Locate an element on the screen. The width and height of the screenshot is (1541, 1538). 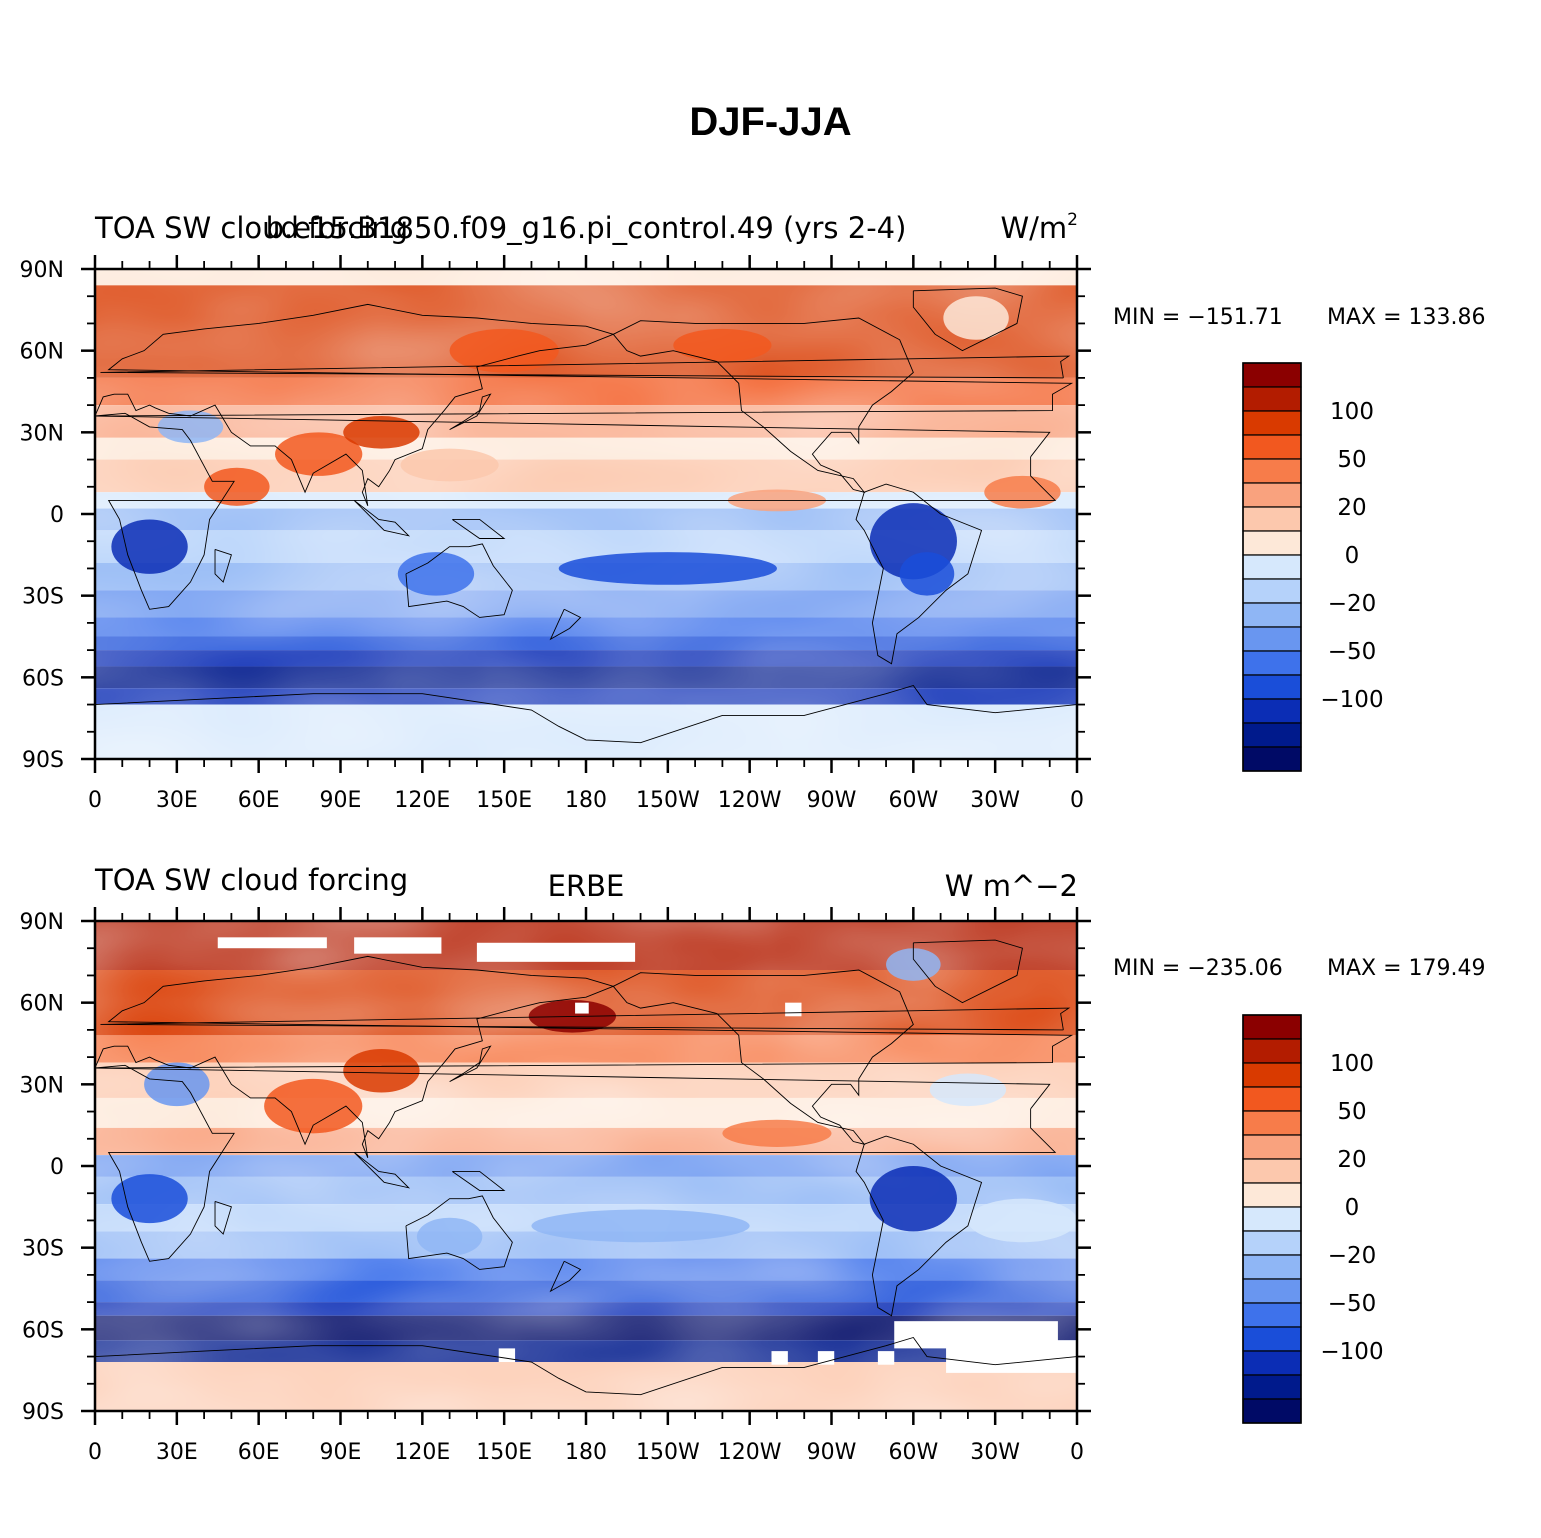
lon-tick-label: 120W is located at coordinates (750, 1452).